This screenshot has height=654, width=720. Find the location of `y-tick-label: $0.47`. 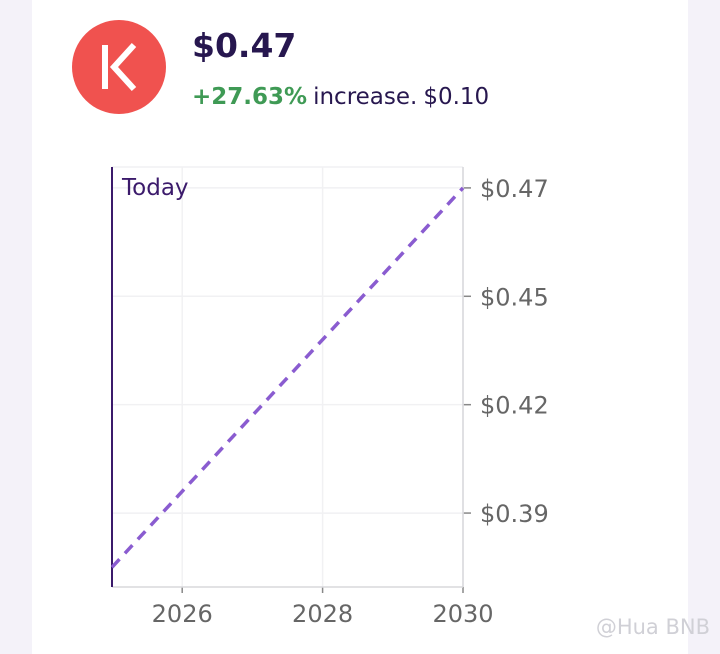

y-tick-label: $0.47 is located at coordinates (514, 189).